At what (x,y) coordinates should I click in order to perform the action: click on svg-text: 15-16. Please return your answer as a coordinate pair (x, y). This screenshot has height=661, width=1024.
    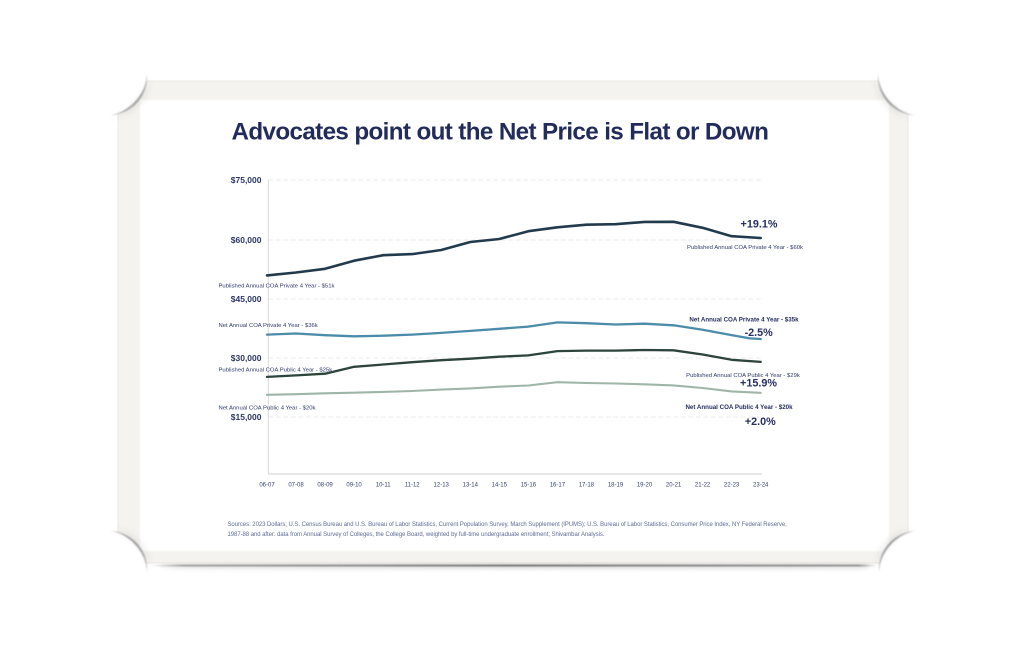
    Looking at the image, I should click on (529, 486).